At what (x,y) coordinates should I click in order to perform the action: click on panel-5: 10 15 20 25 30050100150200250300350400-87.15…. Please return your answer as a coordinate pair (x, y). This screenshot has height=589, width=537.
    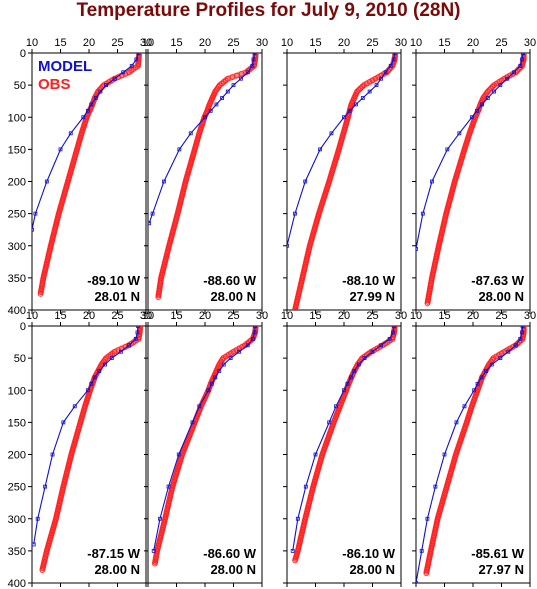
    Looking at the image, I should click on (80, 449).